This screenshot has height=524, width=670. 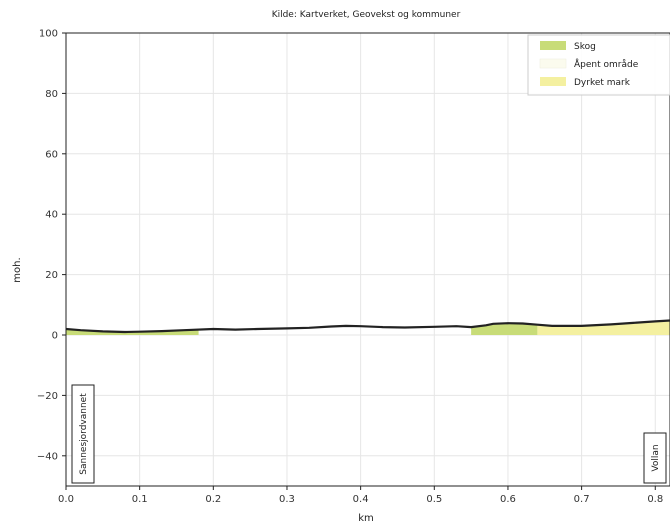 What do you see at coordinates (51, 94) in the screenshot?
I see `y-tick-label: 80` at bounding box center [51, 94].